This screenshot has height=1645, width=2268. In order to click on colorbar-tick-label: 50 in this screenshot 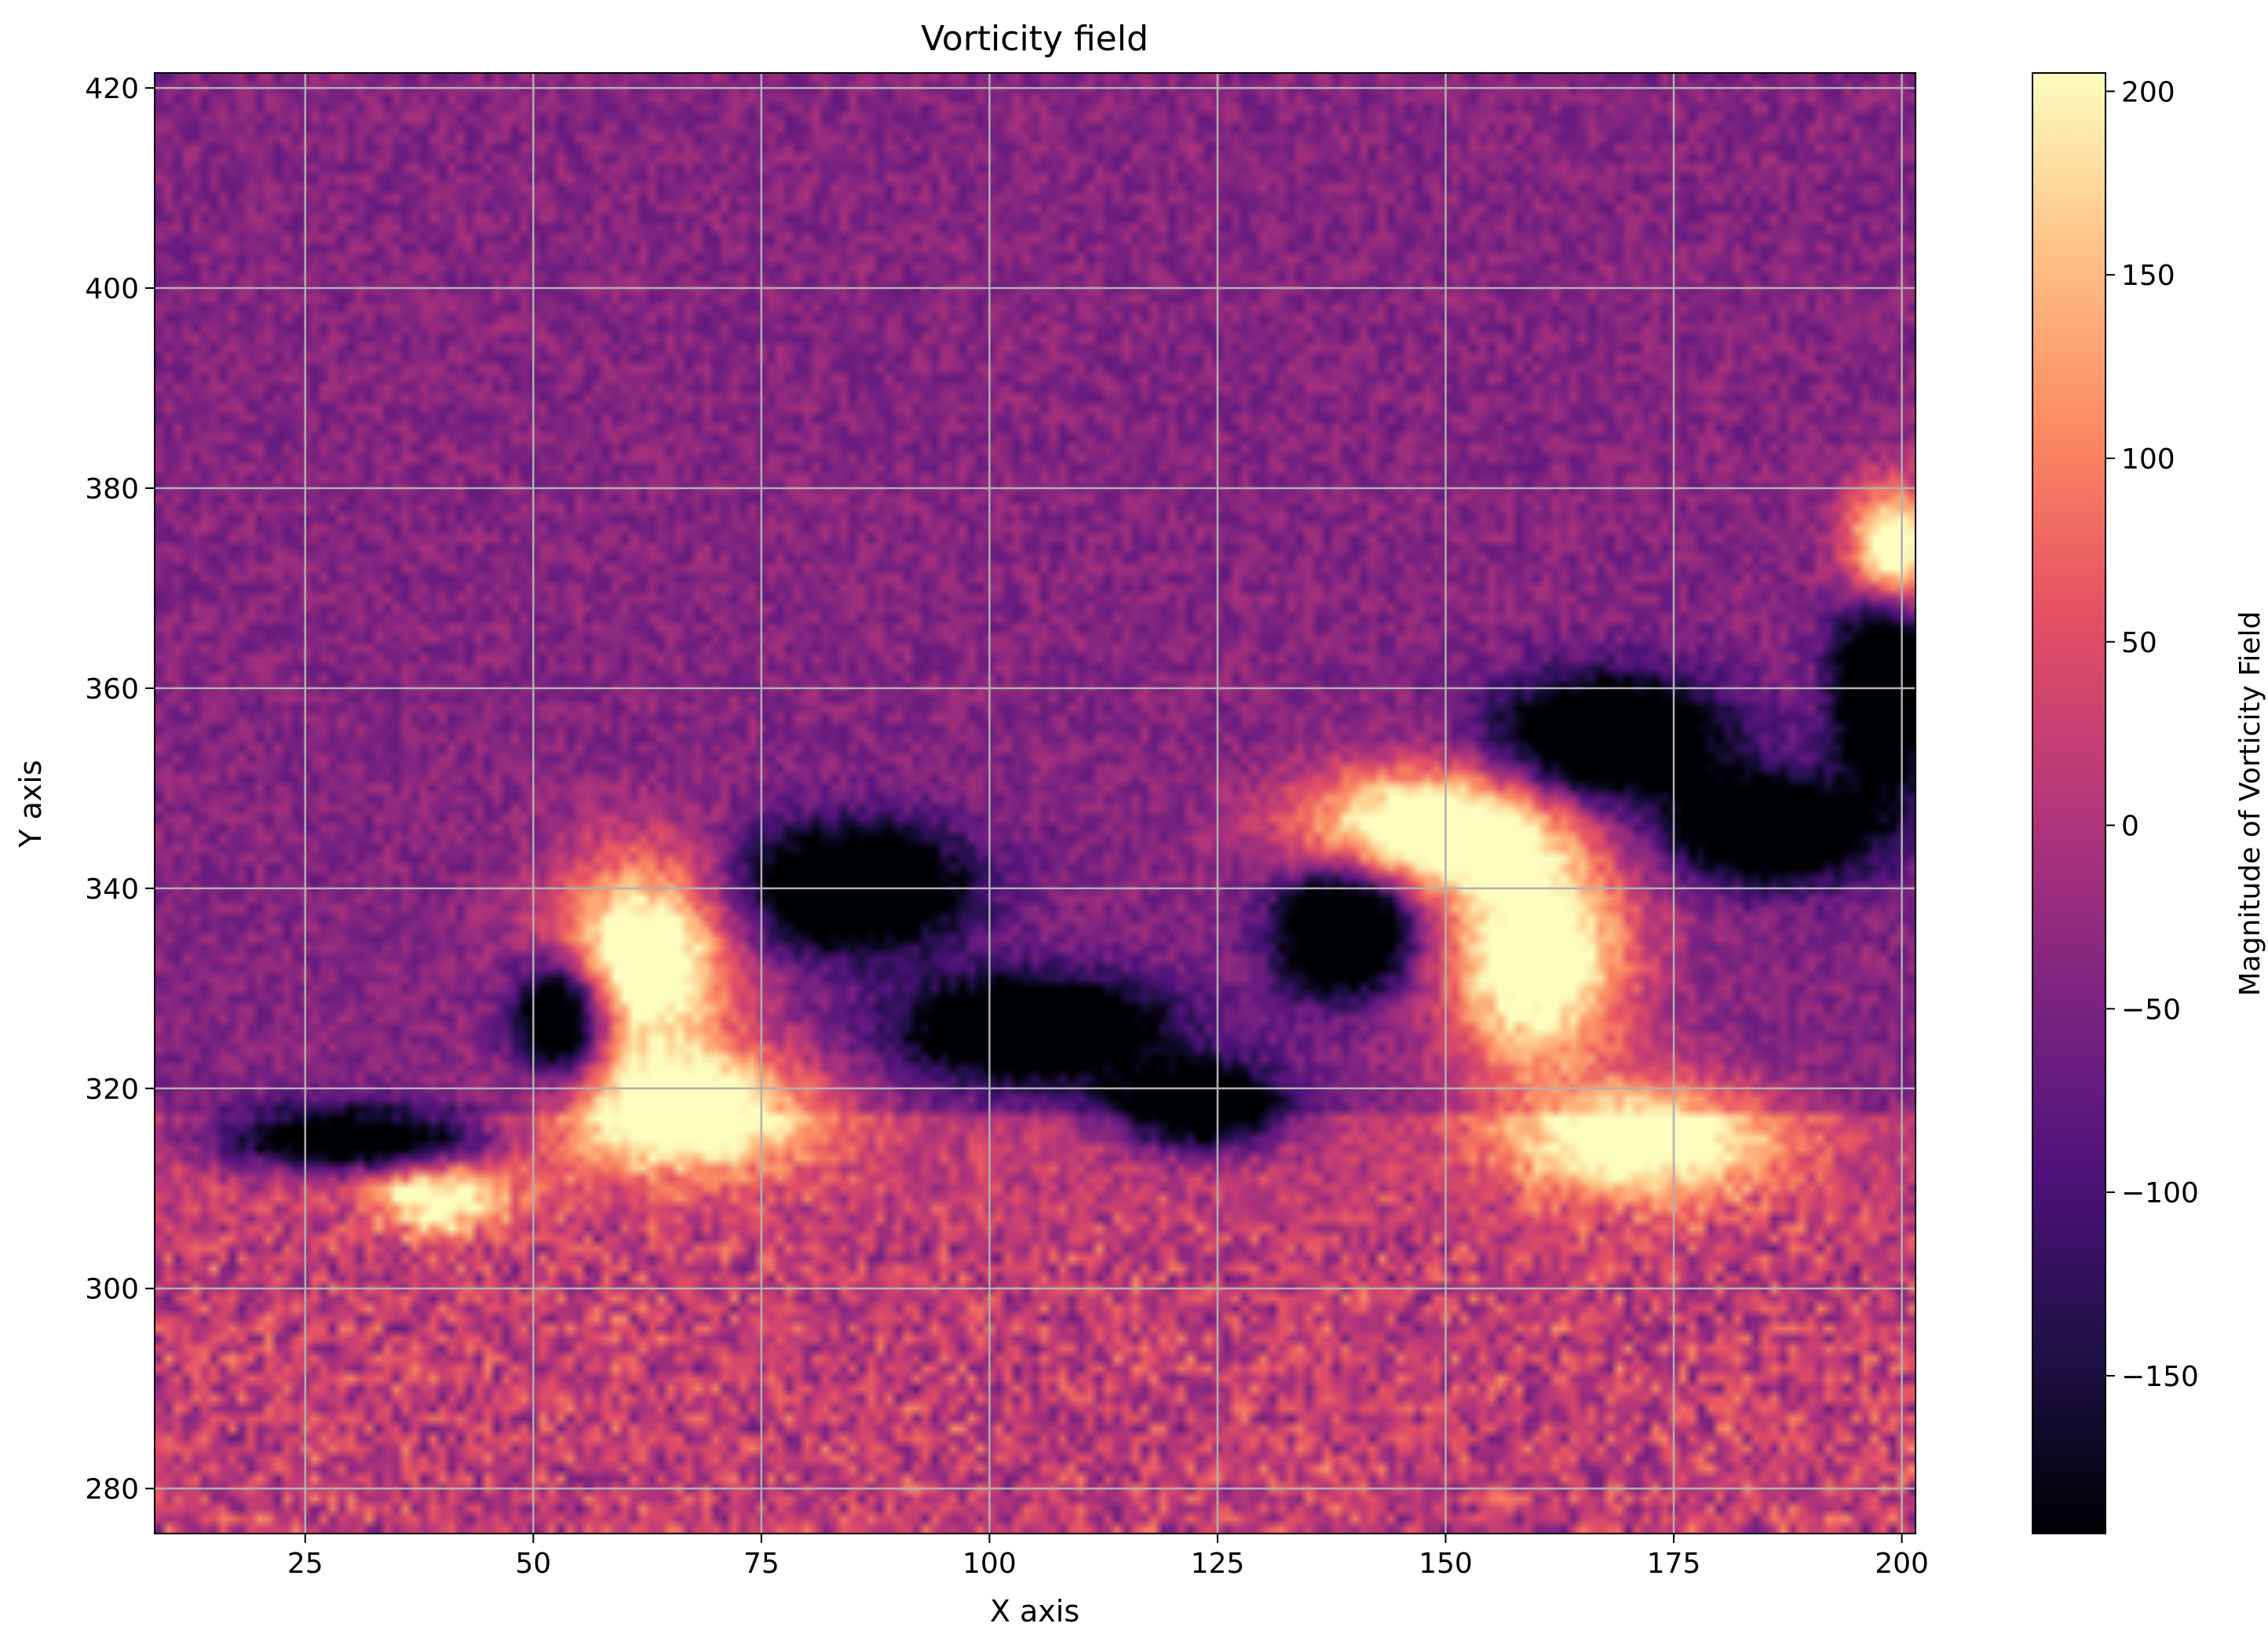, I will do `click(2139, 643)`.